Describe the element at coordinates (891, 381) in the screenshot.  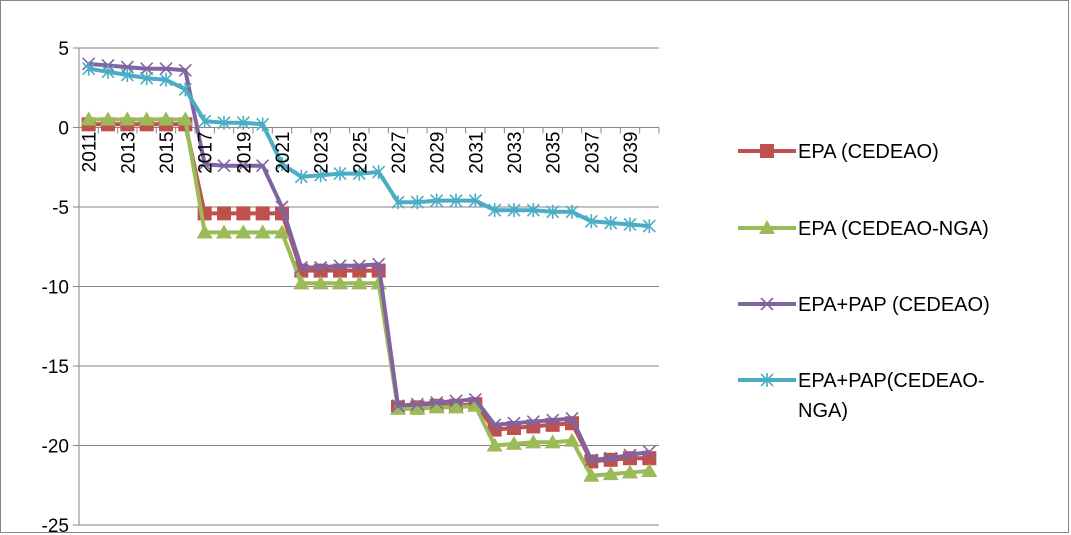
I see `legend-label: EPA+PAP(CEDEAO-` at that location.